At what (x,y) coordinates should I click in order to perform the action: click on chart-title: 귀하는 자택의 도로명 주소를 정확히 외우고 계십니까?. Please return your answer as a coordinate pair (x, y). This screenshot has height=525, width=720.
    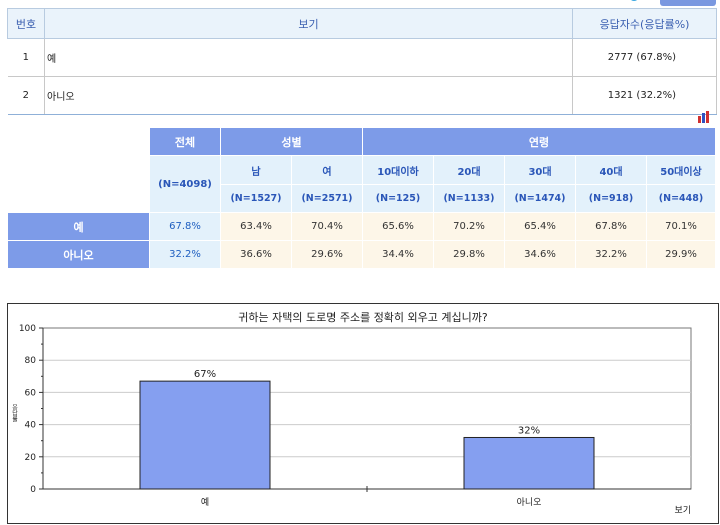
    Looking at the image, I should click on (363, 317).